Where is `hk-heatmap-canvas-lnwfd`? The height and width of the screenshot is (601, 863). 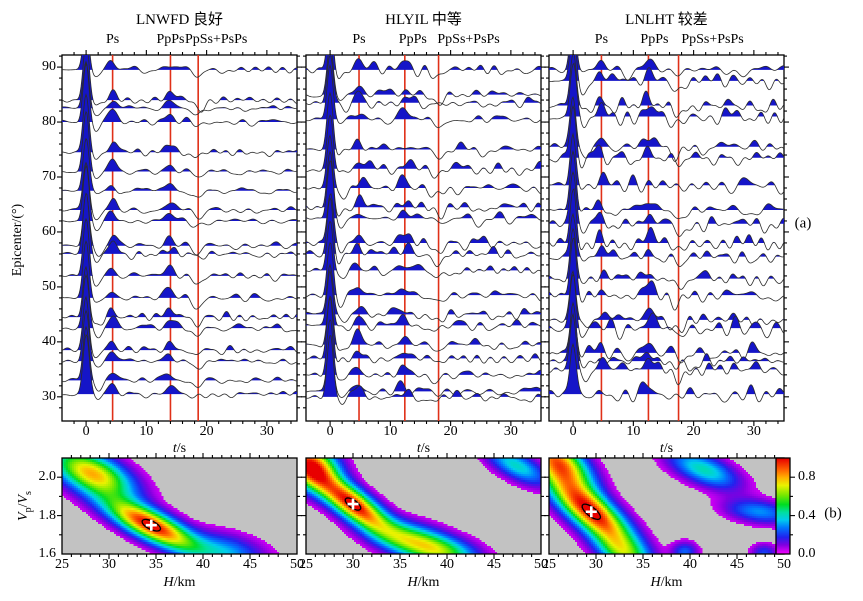
hk-heatmap-canvas-lnwfd is located at coordinates (179, 506).